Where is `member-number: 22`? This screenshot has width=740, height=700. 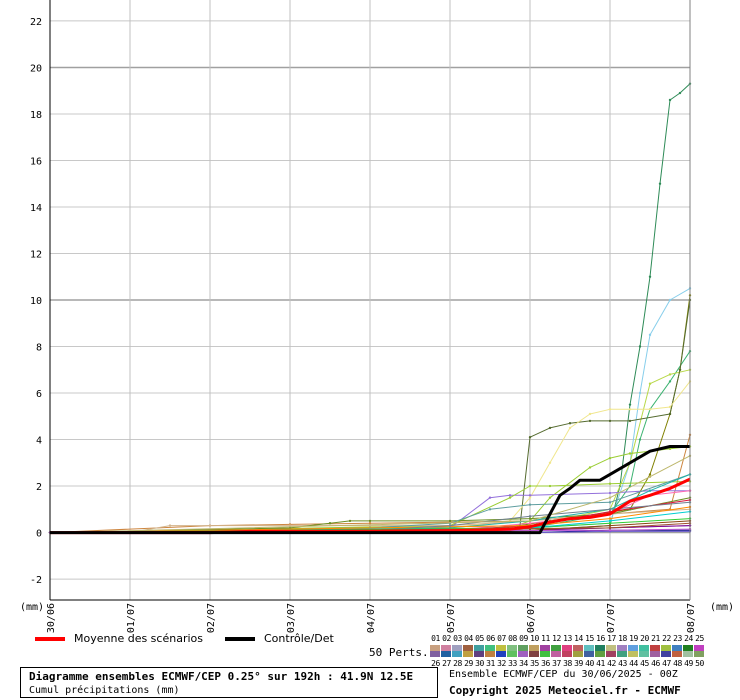
member-number: 22 is located at coordinates (666, 638).